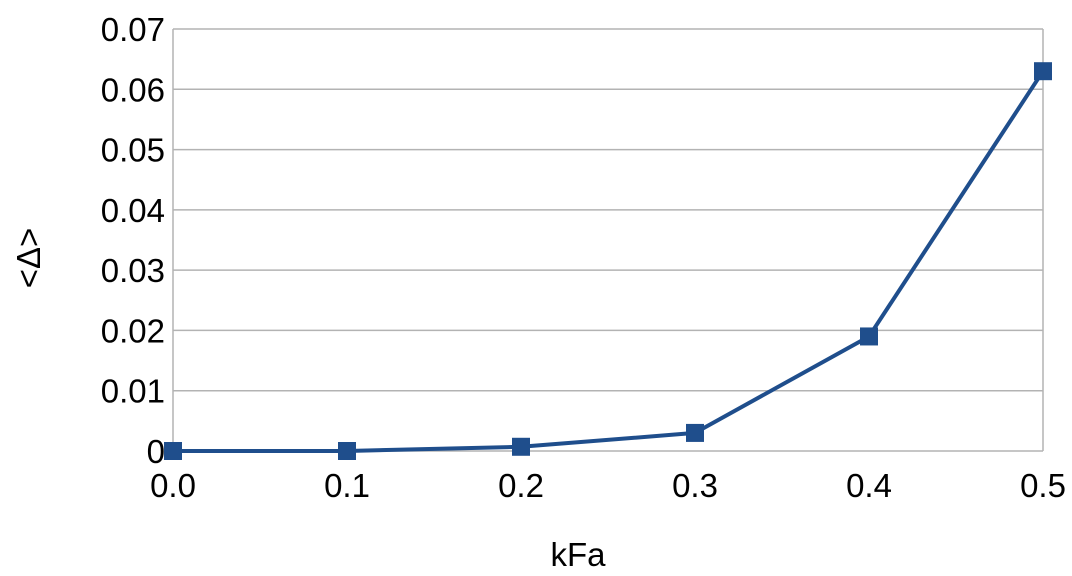 This screenshot has width=1072, height=576. What do you see at coordinates (347, 485) in the screenshot?
I see `x-tick-label: 0.1` at bounding box center [347, 485].